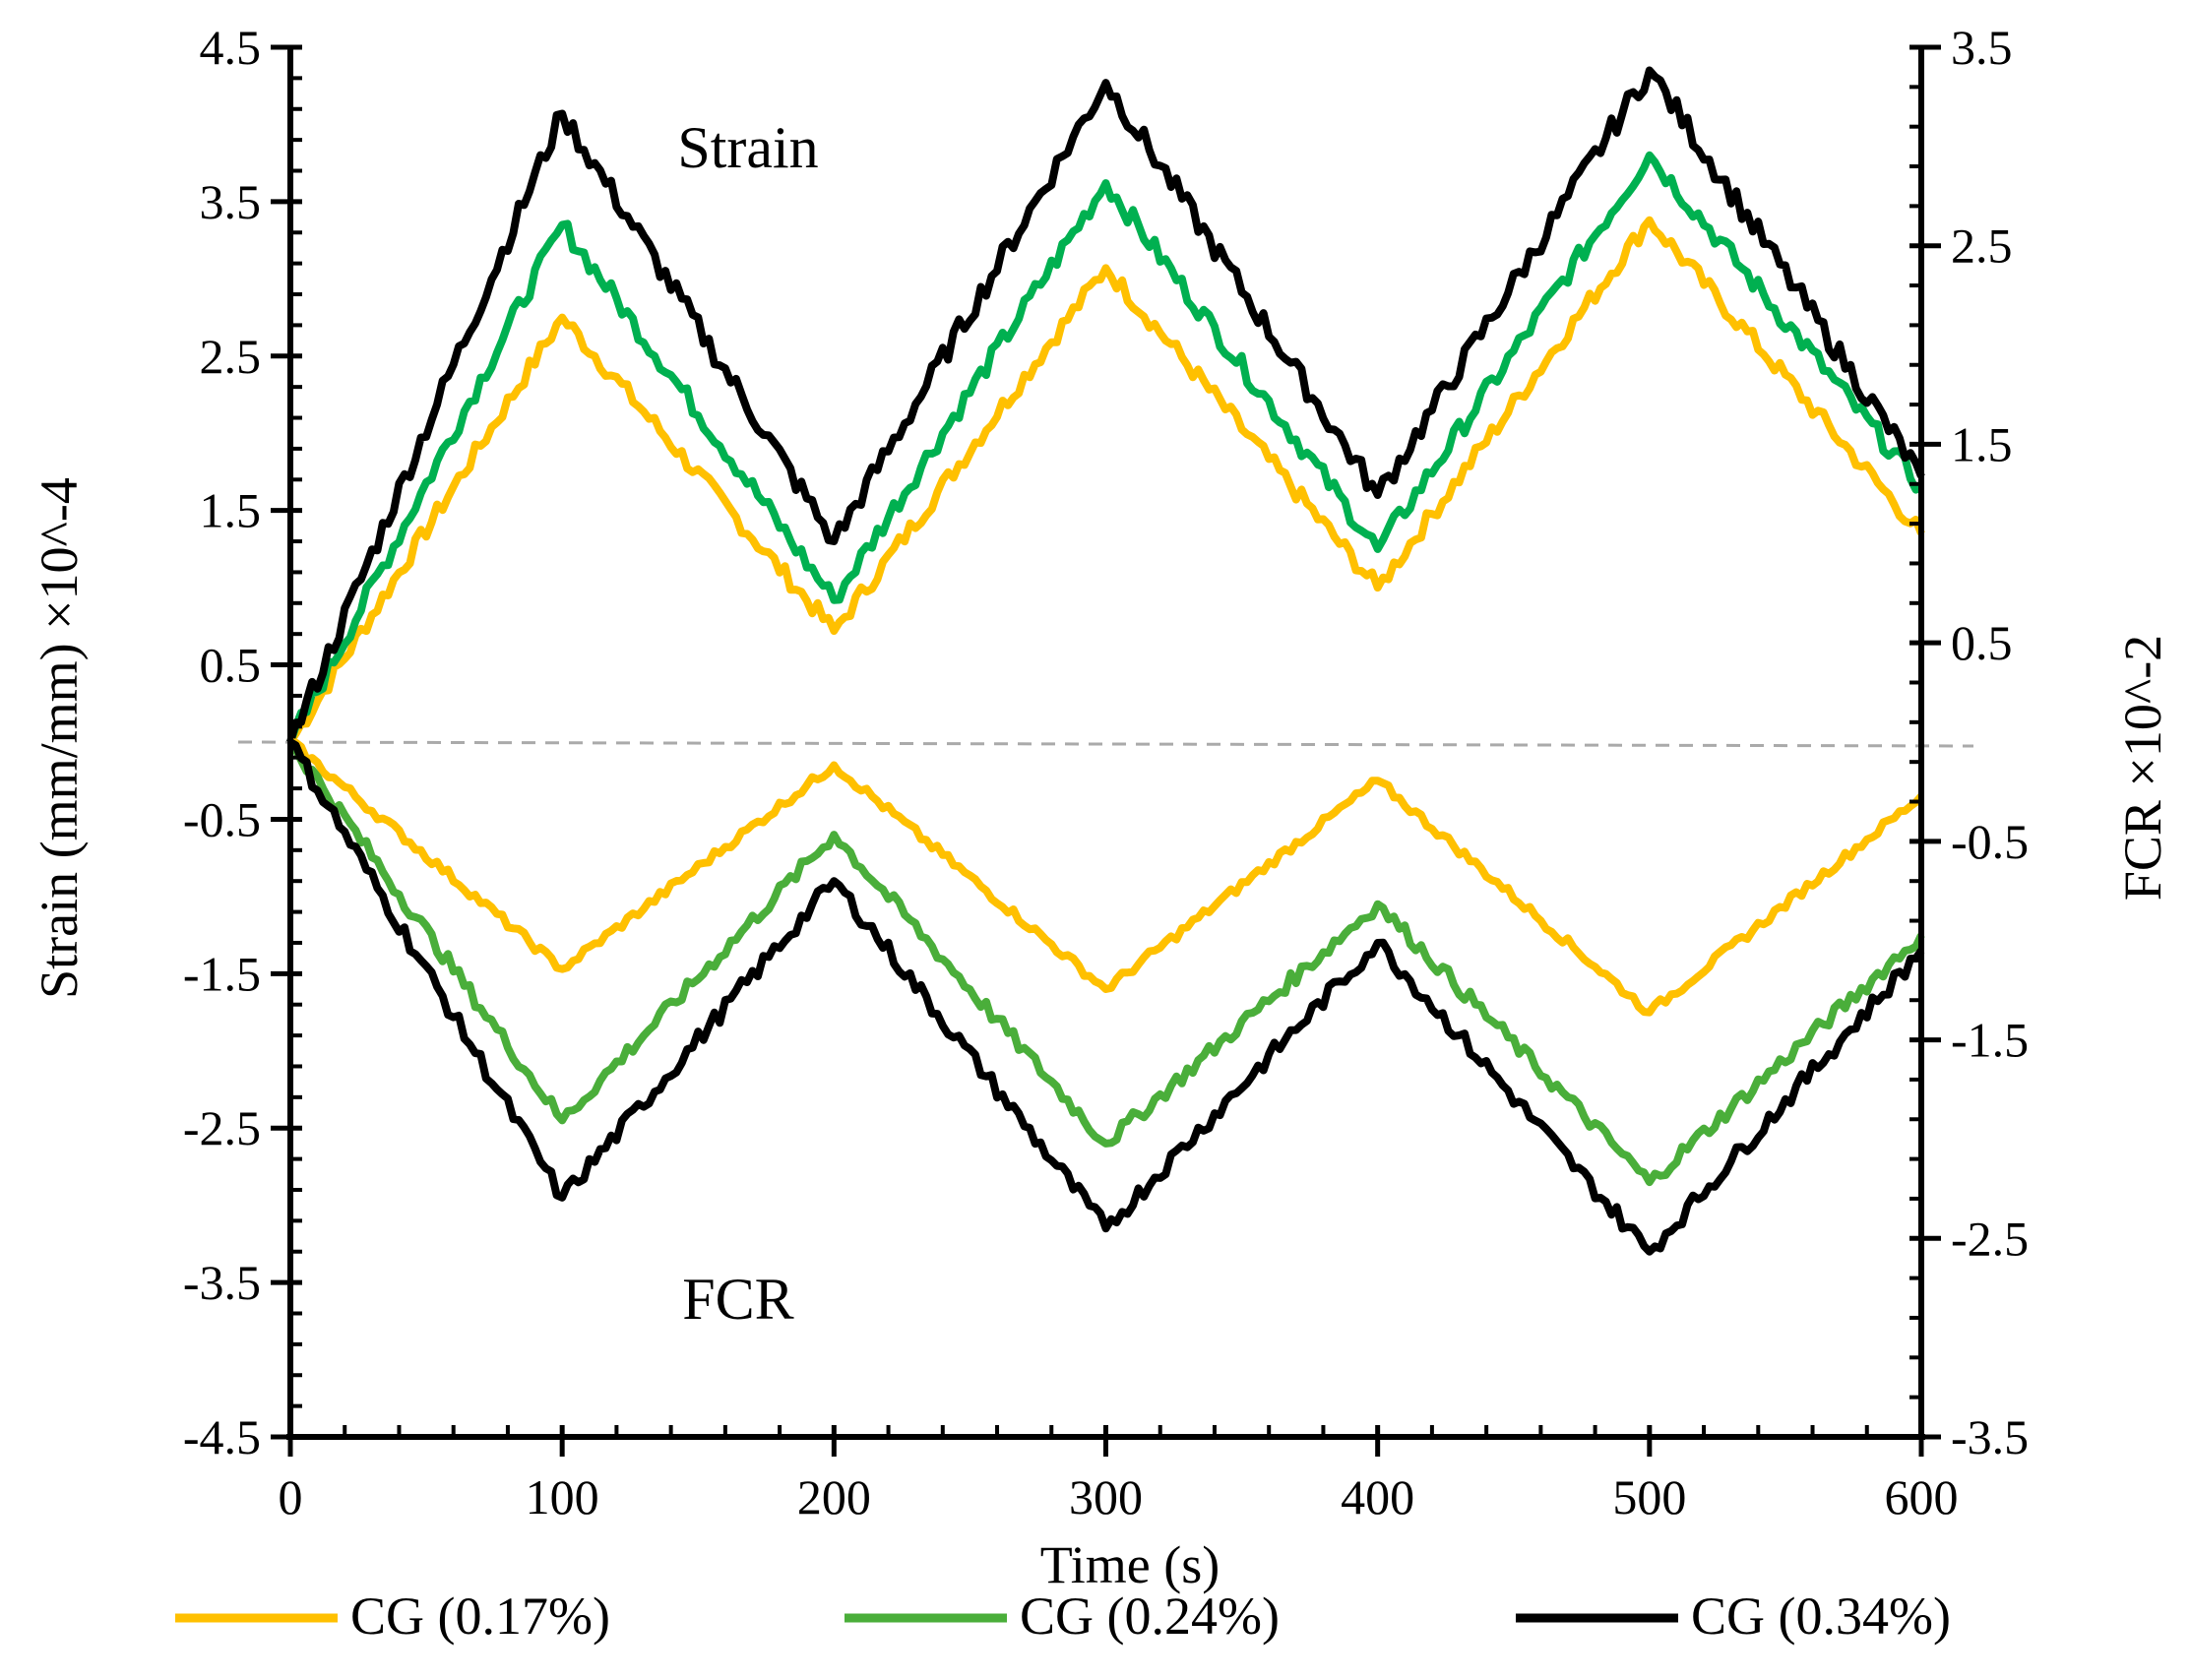 Image resolution: width=2190 pixels, height=1680 pixels. Describe the element at coordinates (222, 1127) in the screenshot. I see `y-left-tick-label: -2.5` at that location.